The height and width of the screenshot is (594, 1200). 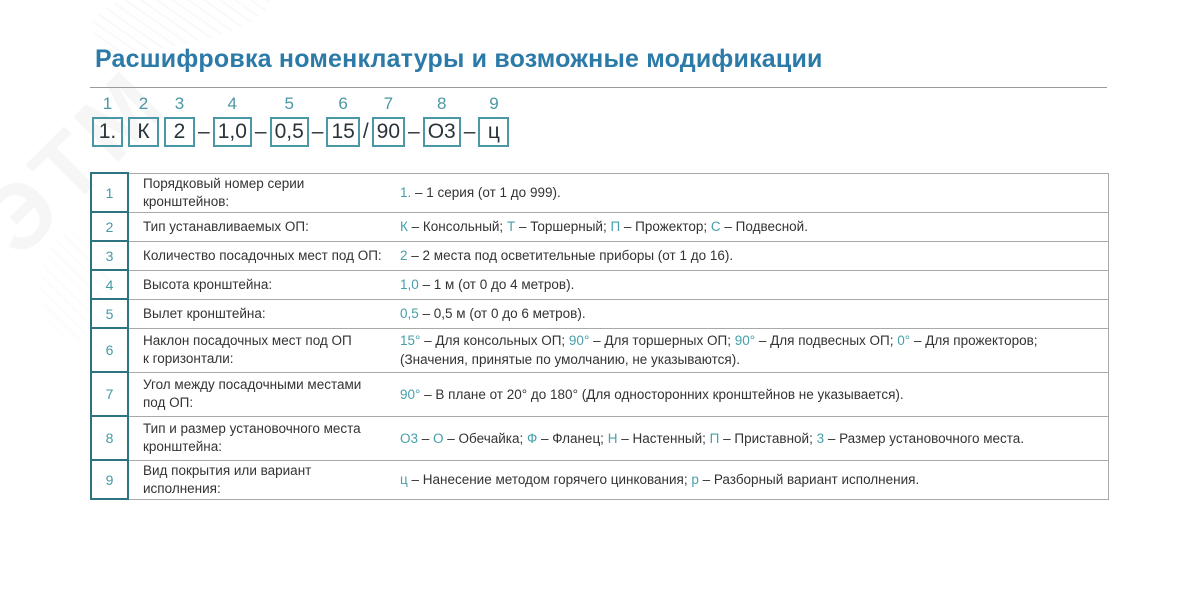 What do you see at coordinates (107, 103) in the screenshot?
I see `formula-position-number: 1` at bounding box center [107, 103].